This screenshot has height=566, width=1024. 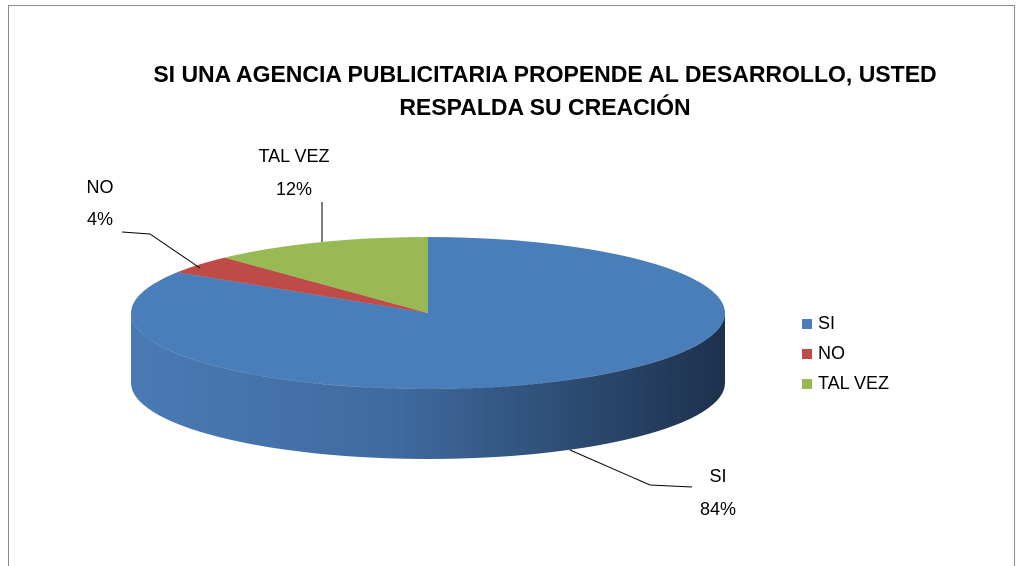 I want to click on data-label-name: TAL VEZ, so click(x=293, y=156).